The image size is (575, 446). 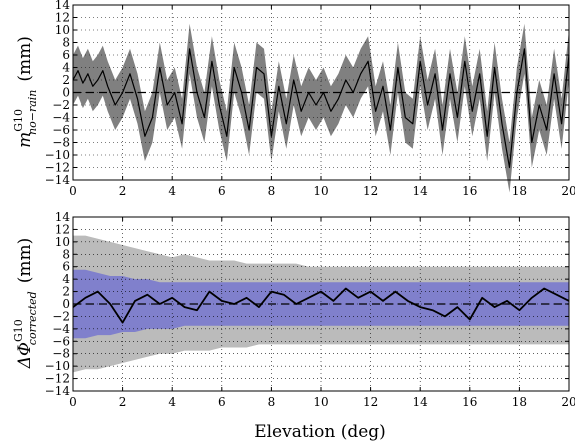 I want to click on bottom-x-tick-label: 16, so click(x=469, y=402).